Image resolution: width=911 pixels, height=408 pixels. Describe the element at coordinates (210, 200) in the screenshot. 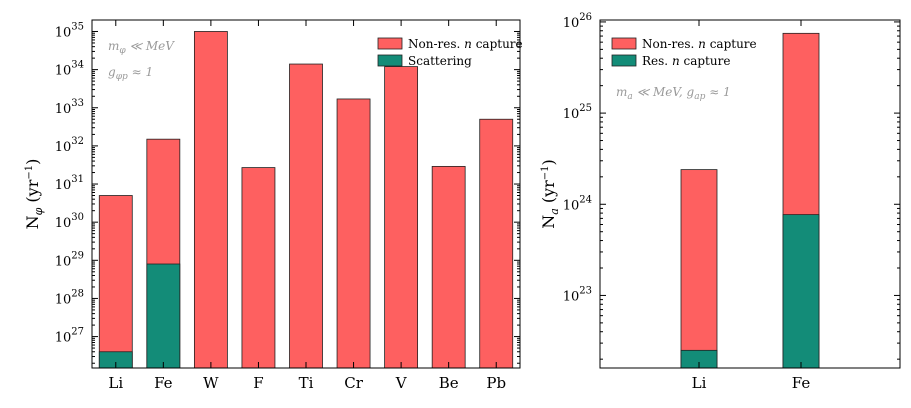

I see `bar-w-nonres` at that location.